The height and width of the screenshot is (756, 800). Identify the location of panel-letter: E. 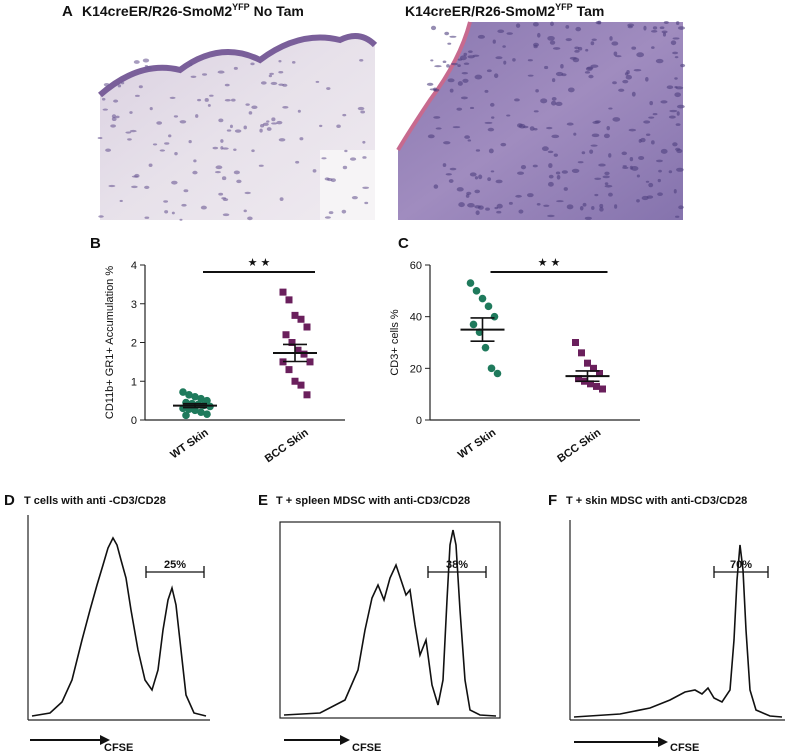
(263, 500).